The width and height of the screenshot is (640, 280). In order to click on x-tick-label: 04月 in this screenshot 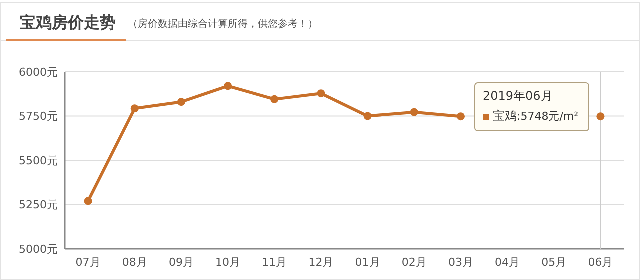, I will do `click(507, 262)`.